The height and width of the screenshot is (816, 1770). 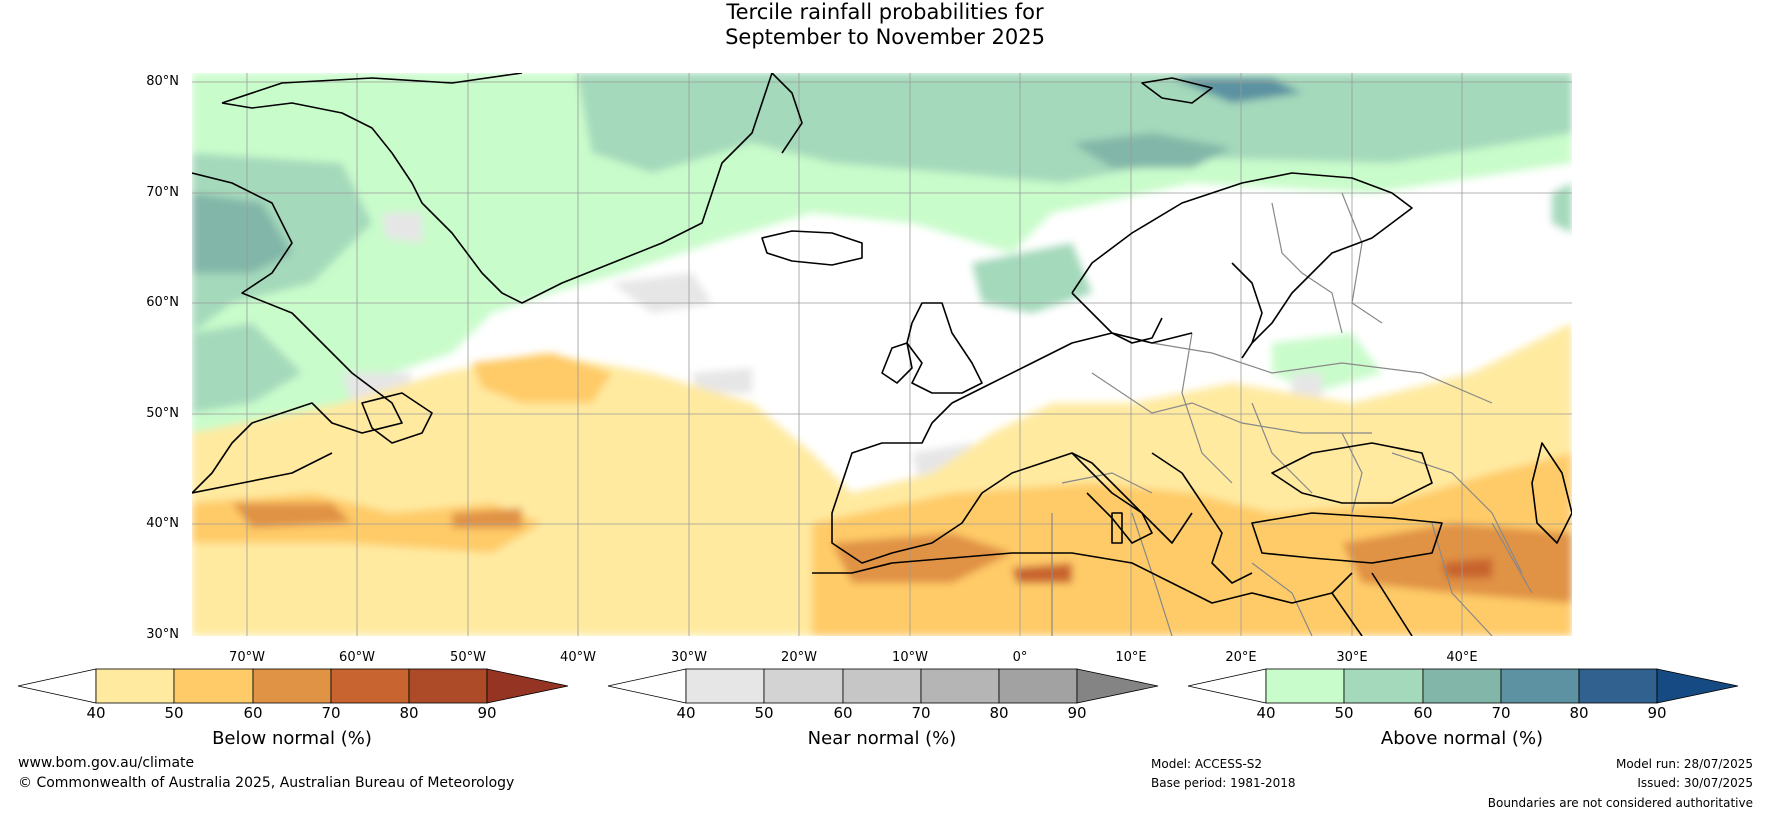 I want to click on coastline-red-sea, so click(x=1372, y=604).